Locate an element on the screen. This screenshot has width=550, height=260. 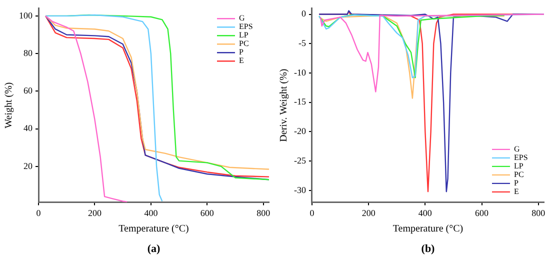
y-tick-label: 80 is located at coordinates (28, 53).